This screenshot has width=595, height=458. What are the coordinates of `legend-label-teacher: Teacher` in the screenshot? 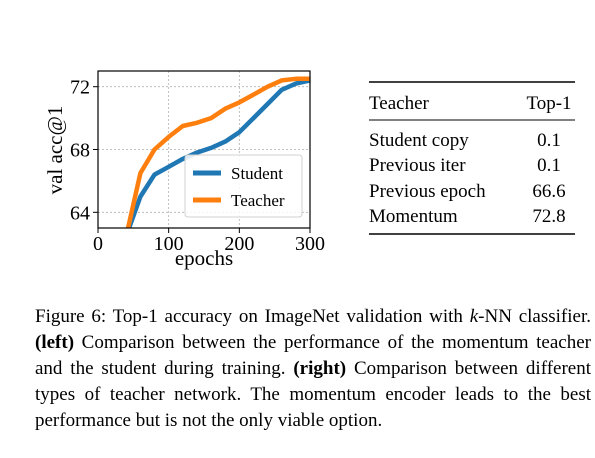 It's located at (258, 200).